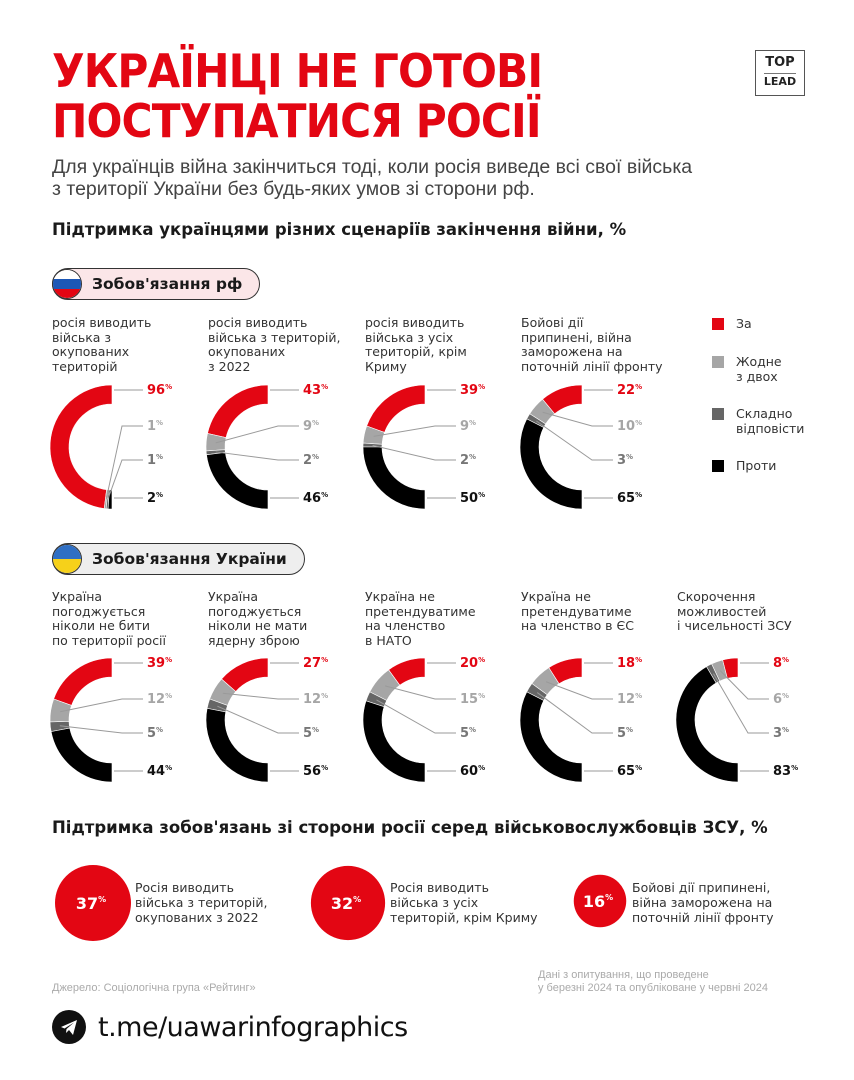  I want to click on data-label: 18%, so click(629, 663).